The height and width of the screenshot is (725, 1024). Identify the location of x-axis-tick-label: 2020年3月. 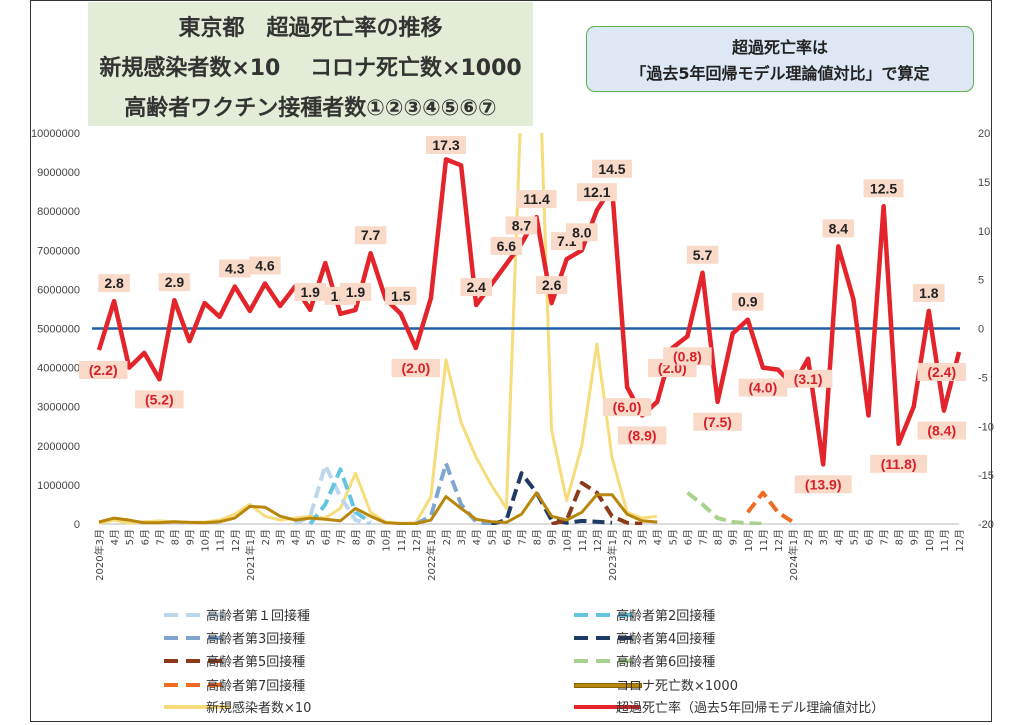
(99, 555).